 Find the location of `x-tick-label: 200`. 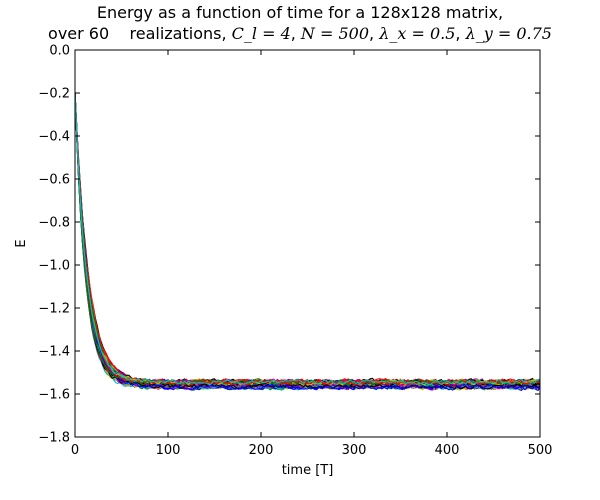

x-tick-label: 200 is located at coordinates (261, 450).